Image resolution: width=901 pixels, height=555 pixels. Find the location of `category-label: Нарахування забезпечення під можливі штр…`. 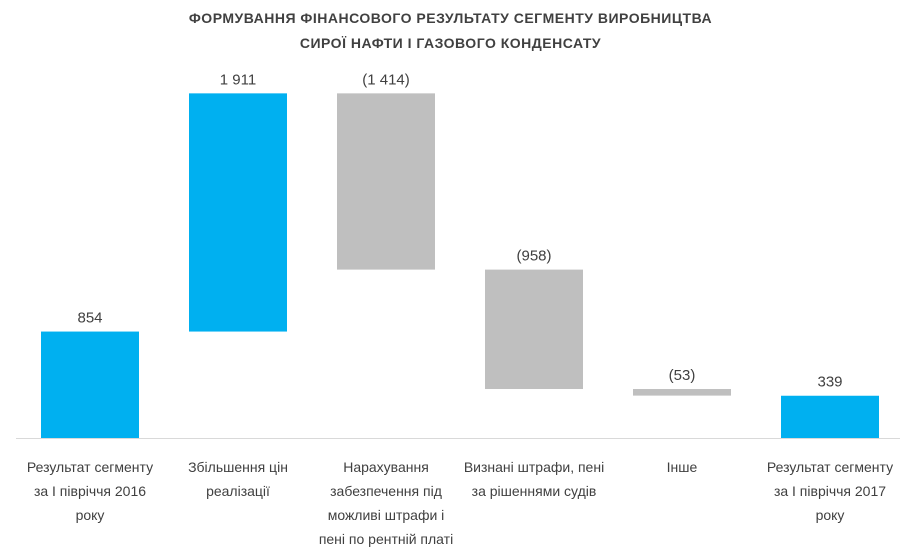

category-label: Нарахування забезпечення під можливі штр… is located at coordinates (386, 503).